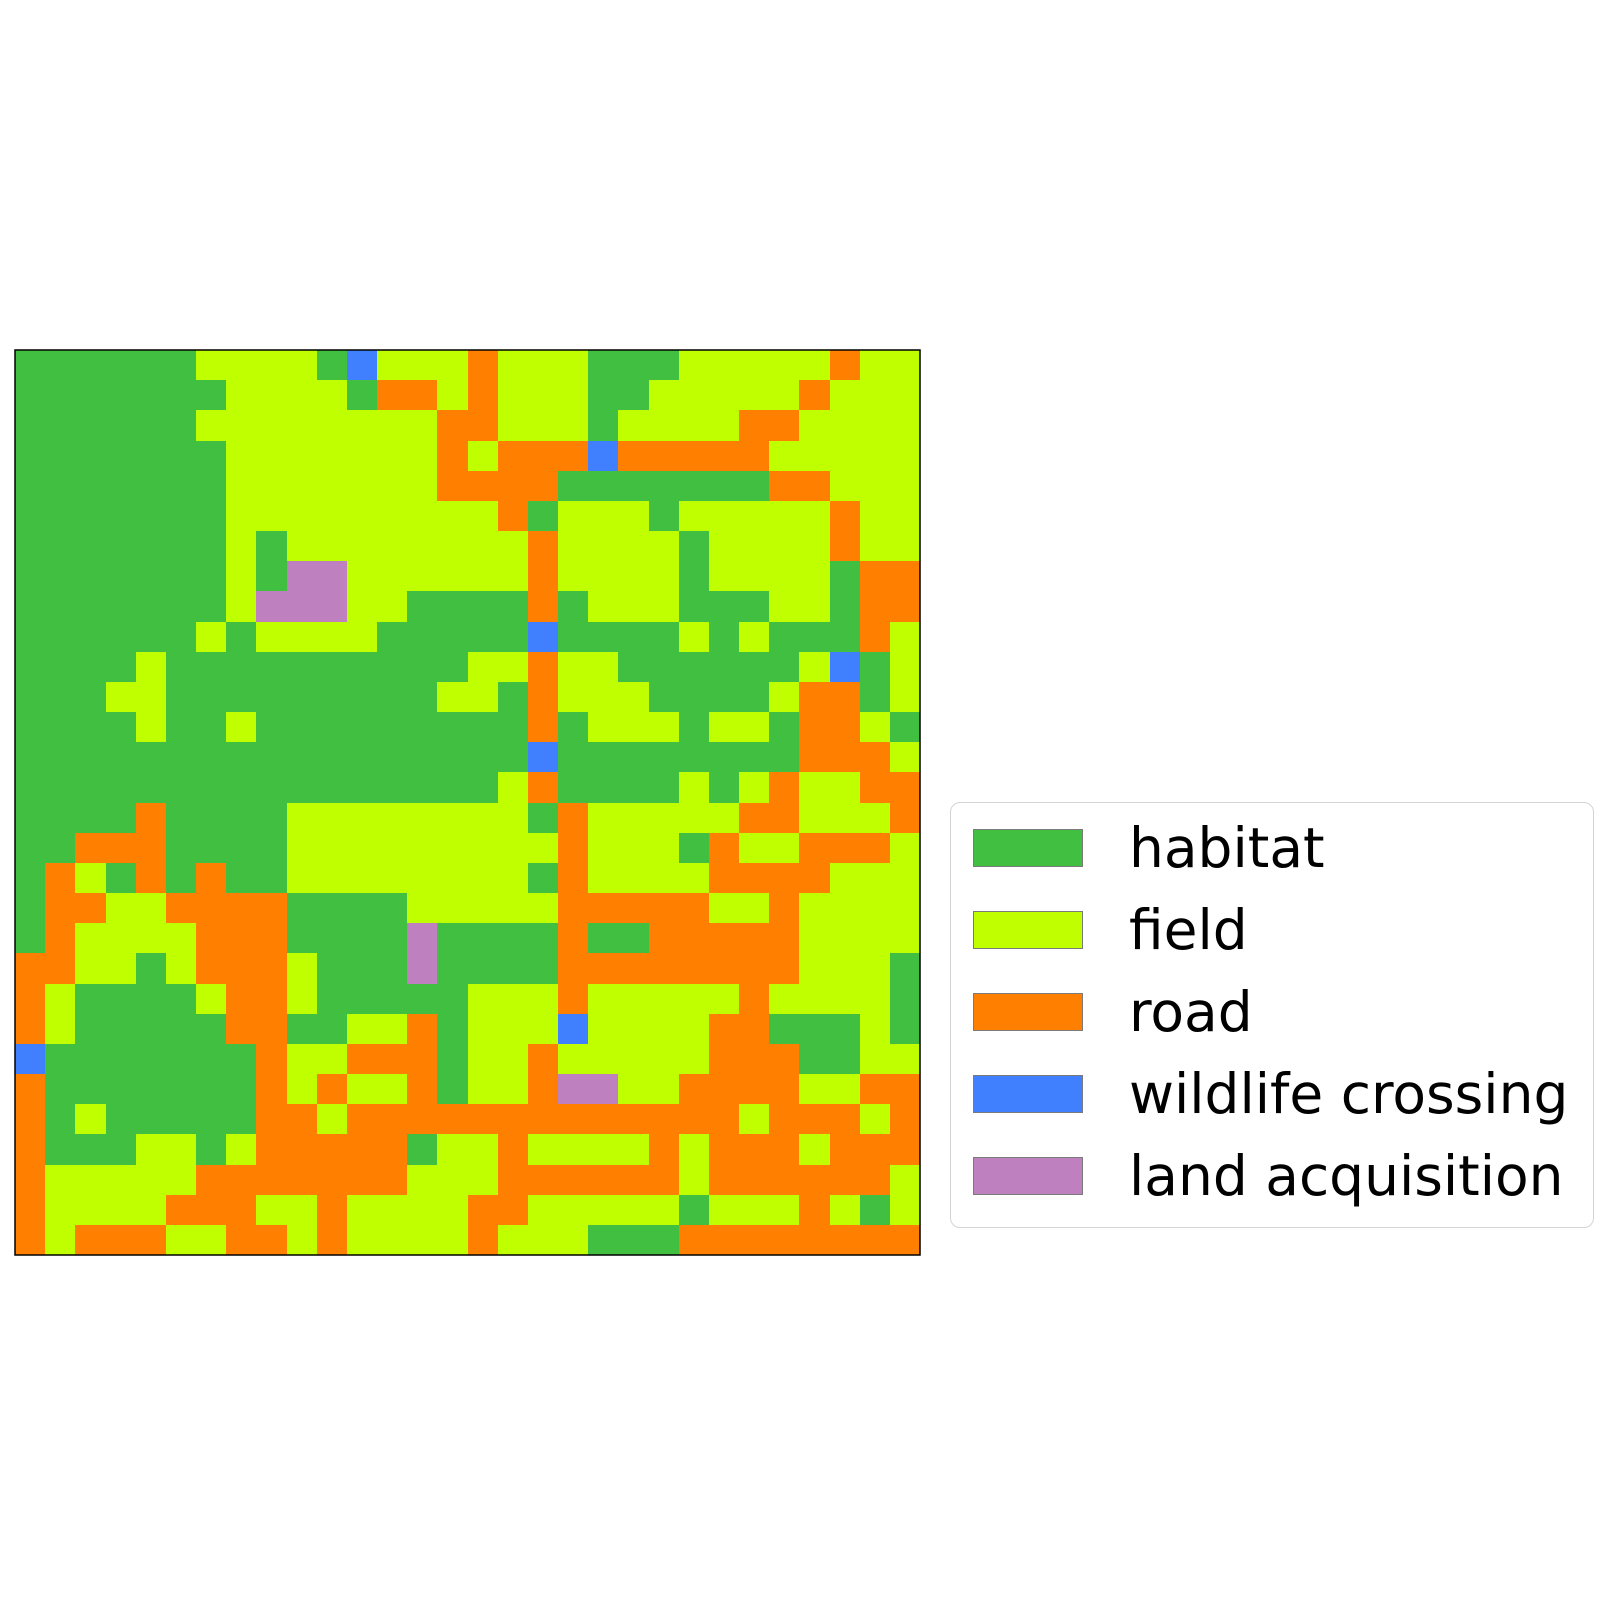 The width and height of the screenshot is (1600, 1600). Describe the element at coordinates (1346, 1176) in the screenshot. I see `legend-label-land-acquisition: land acquisition` at that location.